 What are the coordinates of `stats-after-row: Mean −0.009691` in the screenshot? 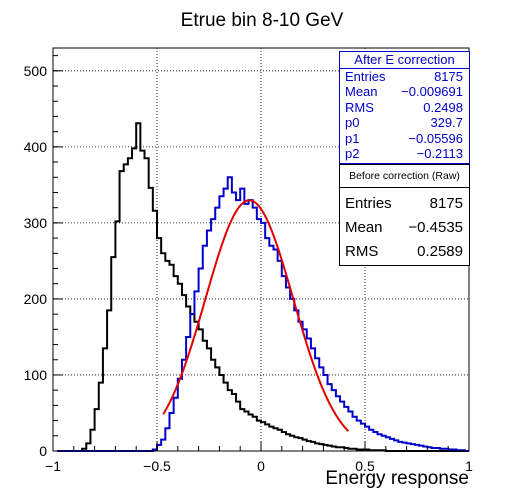 It's located at (404, 92).